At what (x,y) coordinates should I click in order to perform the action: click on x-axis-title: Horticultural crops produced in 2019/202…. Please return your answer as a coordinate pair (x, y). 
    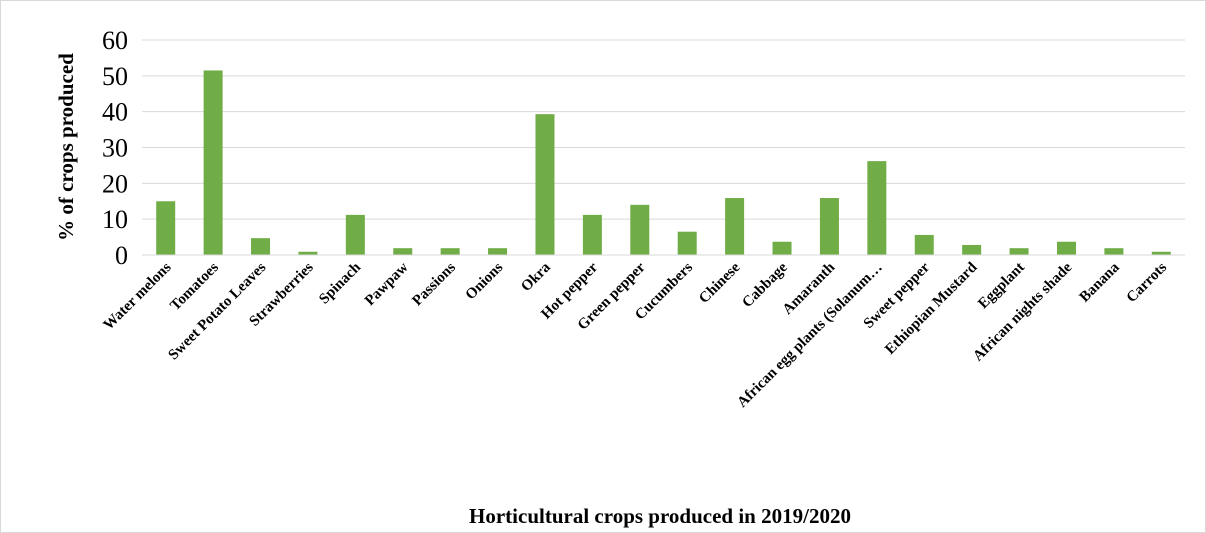
    Looking at the image, I should click on (660, 516).